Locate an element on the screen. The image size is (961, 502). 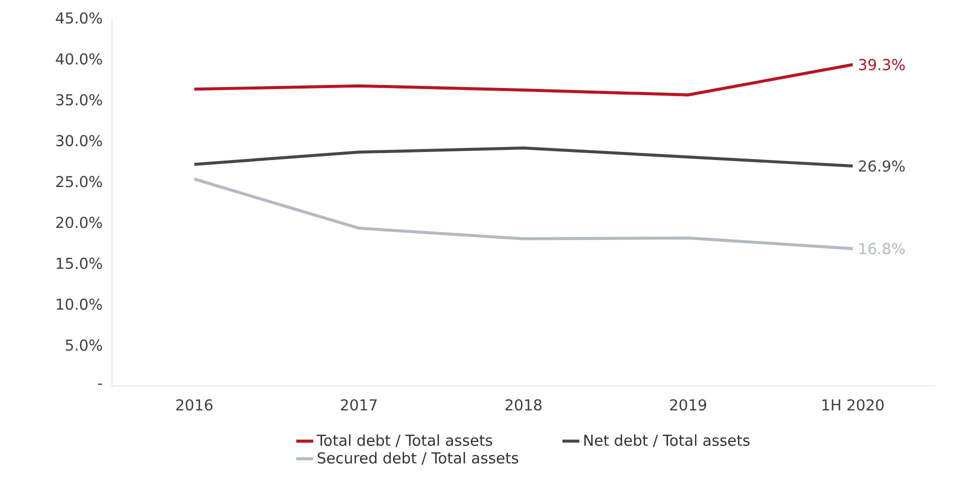
y-tick-label: 30.0% is located at coordinates (79, 140).